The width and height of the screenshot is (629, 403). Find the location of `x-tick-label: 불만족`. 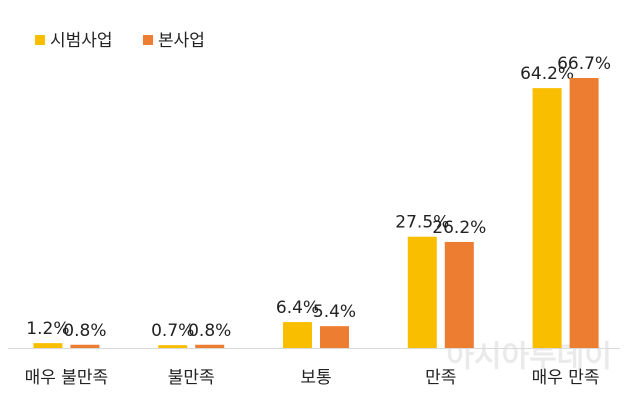

x-tick-label: 불만족 is located at coordinates (191, 378).